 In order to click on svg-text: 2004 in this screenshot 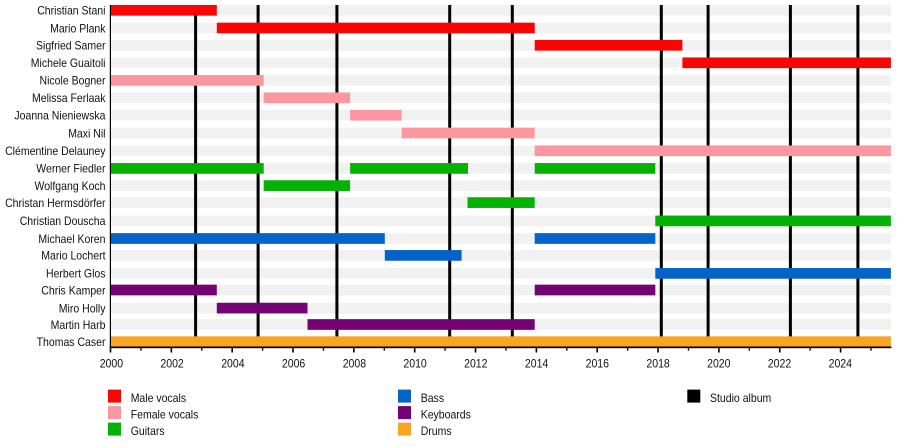, I will do `click(233, 363)`.